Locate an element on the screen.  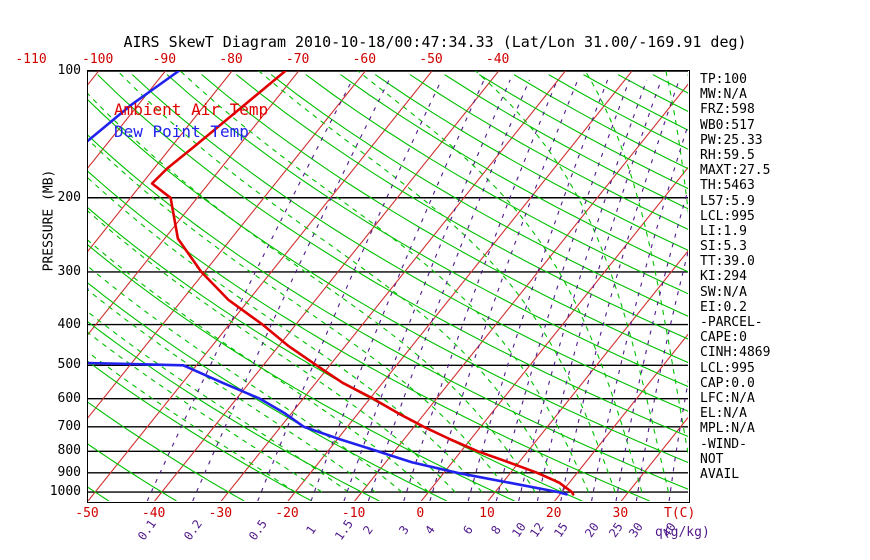
stat-line-4: PW:25.33 is located at coordinates (731, 140).